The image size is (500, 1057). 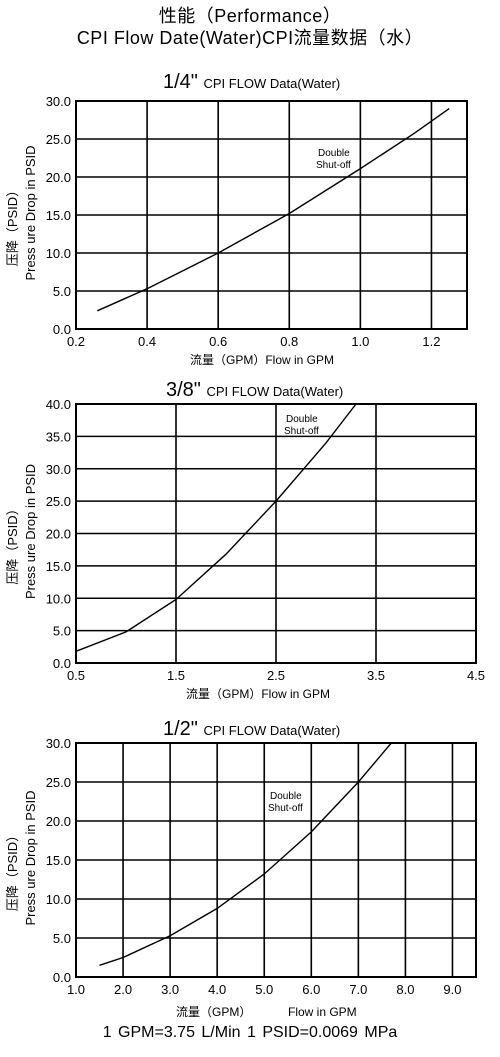 What do you see at coordinates (58, 899) in the screenshot?
I see `chart-2-ytick-label: 10.0` at bounding box center [58, 899].